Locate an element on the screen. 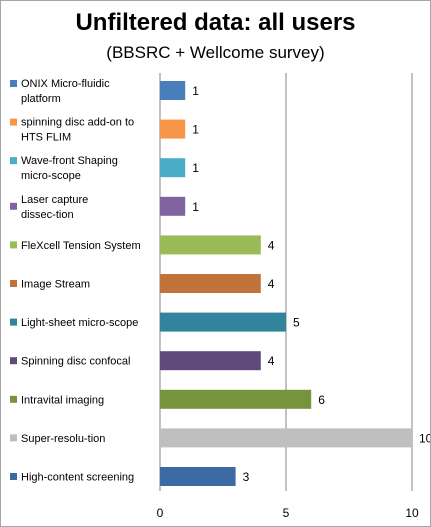  legend-label: Laser capture dissec-tion is located at coordinates (54, 207).